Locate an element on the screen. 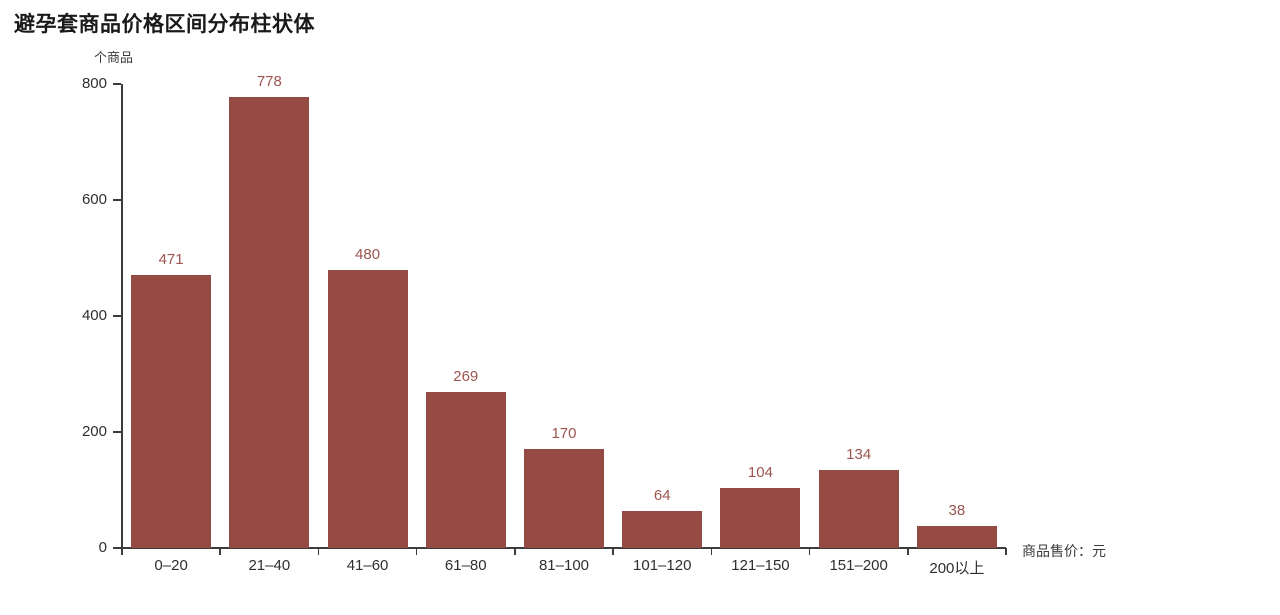  x-axis-category-label: 121–150 is located at coordinates (760, 565).